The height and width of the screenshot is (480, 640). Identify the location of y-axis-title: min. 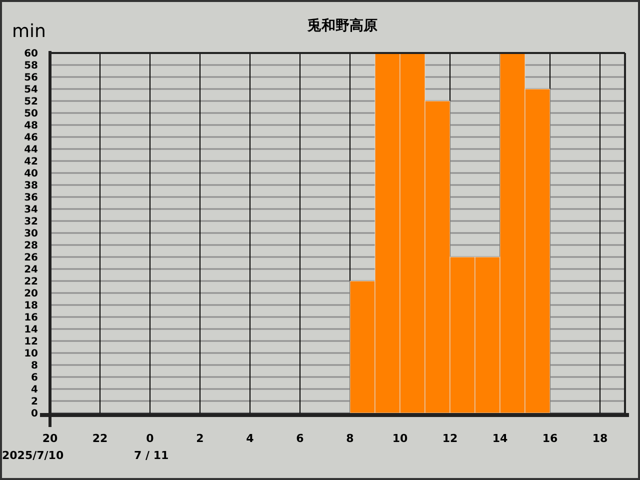
(29, 31).